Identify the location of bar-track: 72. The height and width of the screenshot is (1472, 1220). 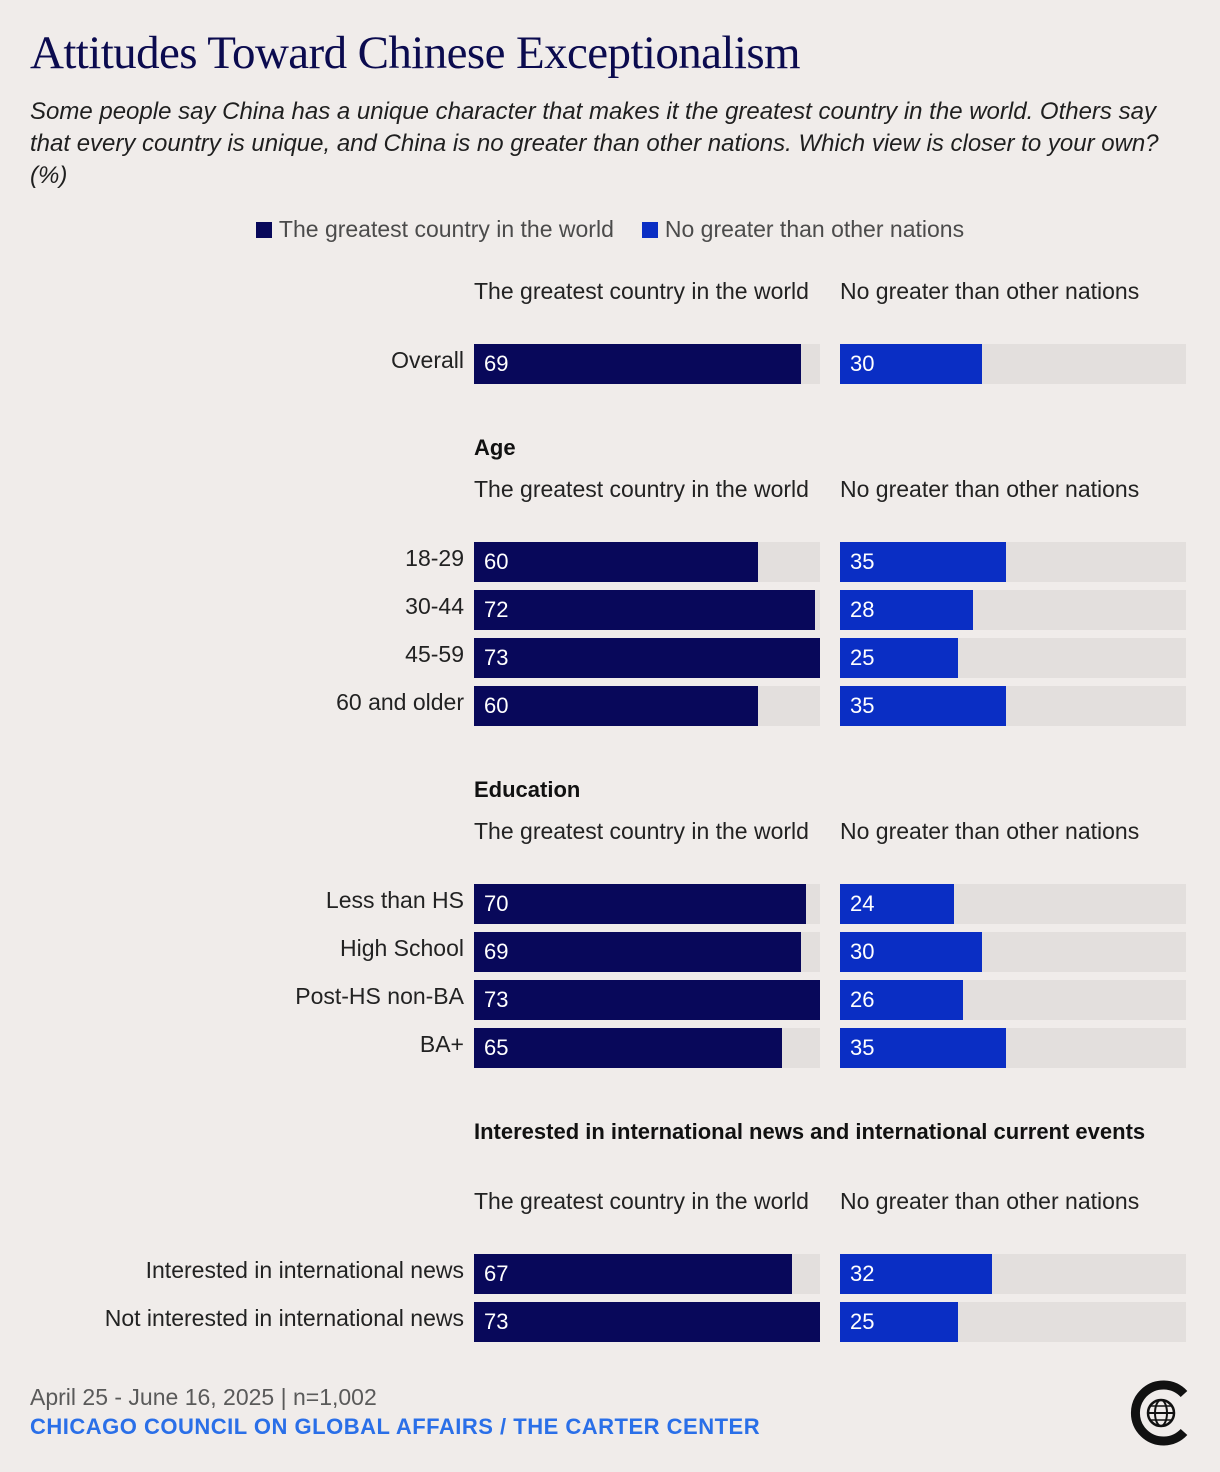
(647, 610).